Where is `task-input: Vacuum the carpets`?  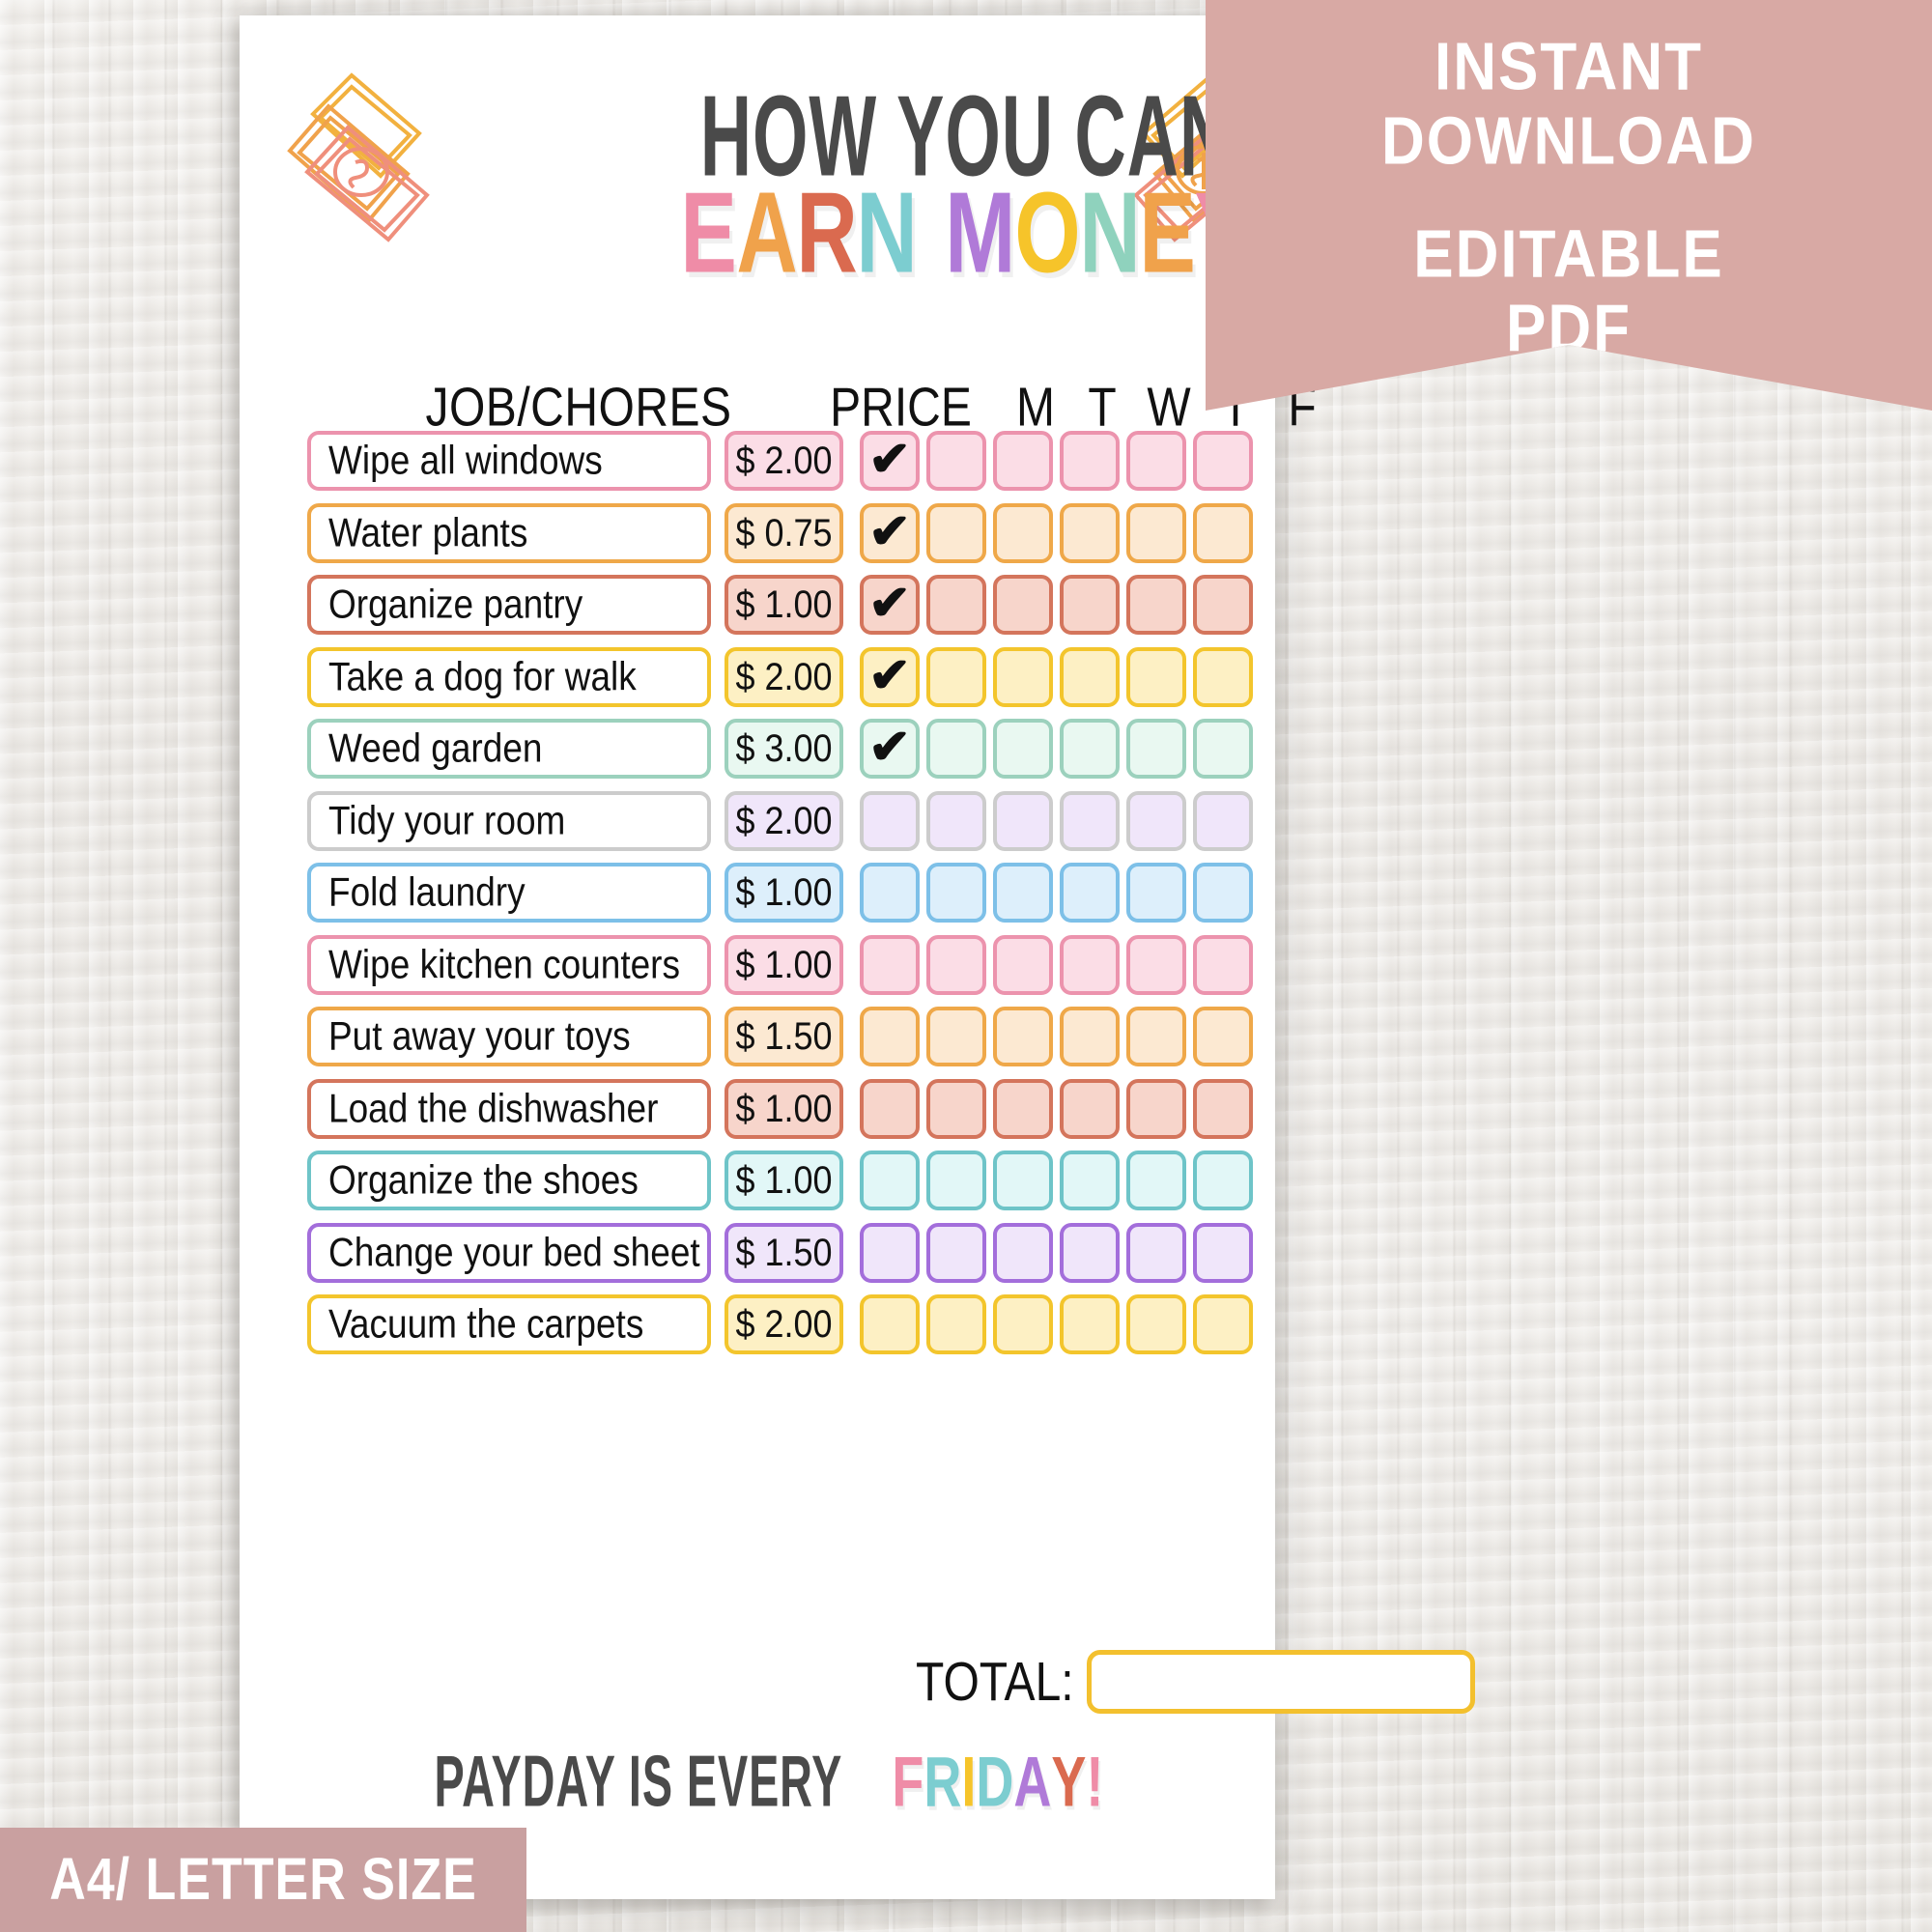
task-input: Vacuum the carpets is located at coordinates (509, 1324).